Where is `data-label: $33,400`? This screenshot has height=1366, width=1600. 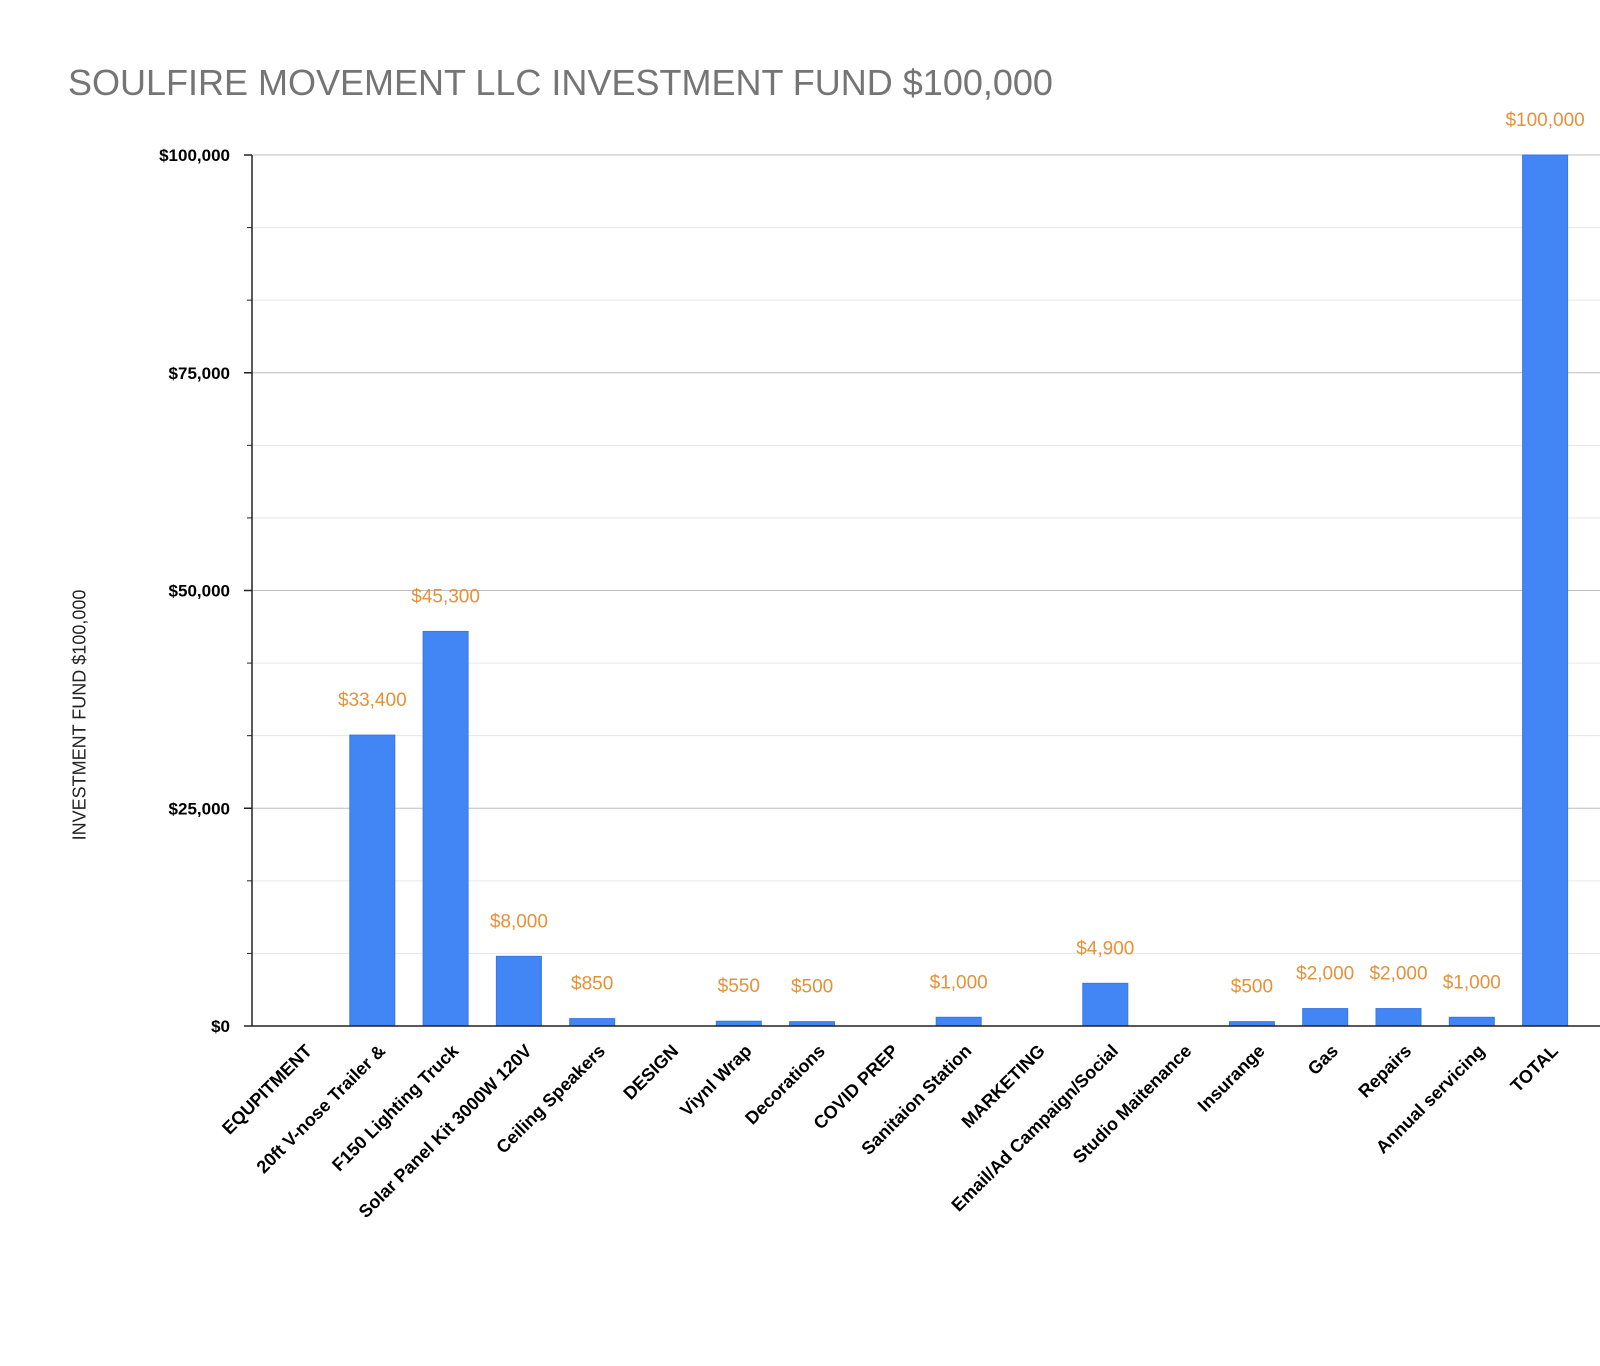
data-label: $33,400 is located at coordinates (372, 700).